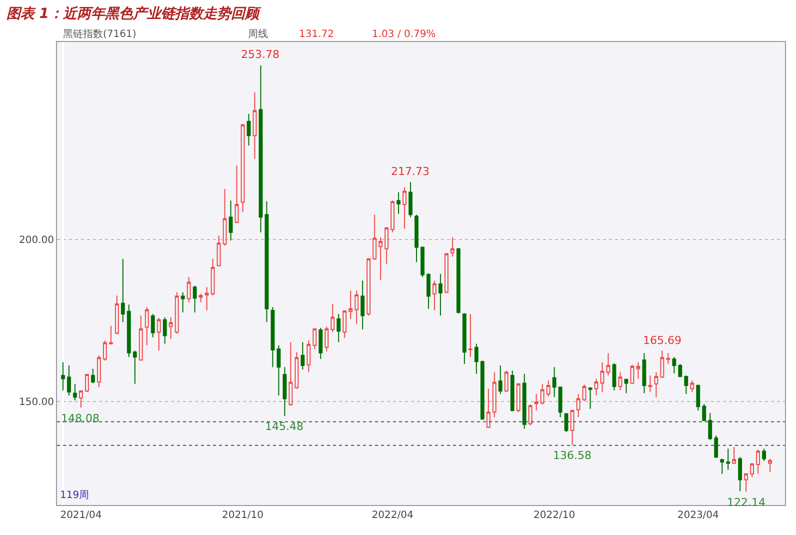 This screenshot has height=535, width=796. Describe the element at coordinates (36, 240) in the screenshot. I see `y-tick-label: 200.00` at that location.